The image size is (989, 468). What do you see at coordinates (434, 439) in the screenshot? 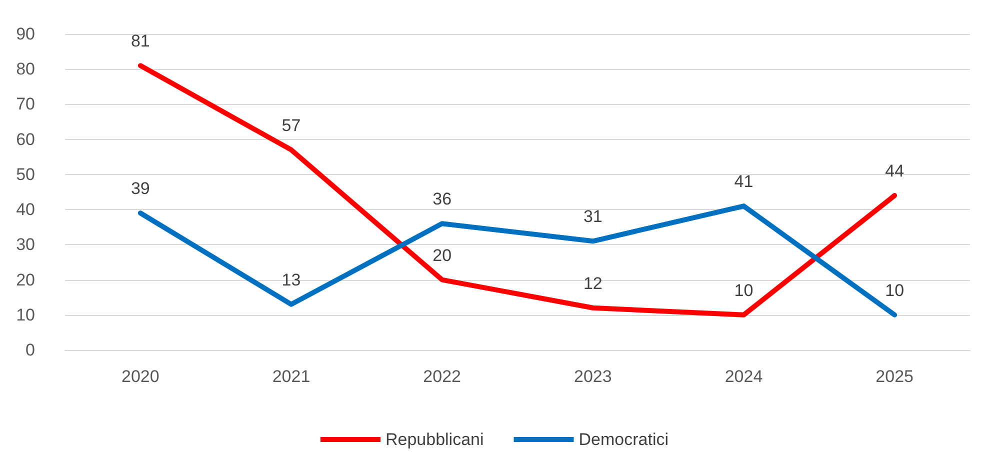
I see `legend-label: Repubblicani` at bounding box center [434, 439].